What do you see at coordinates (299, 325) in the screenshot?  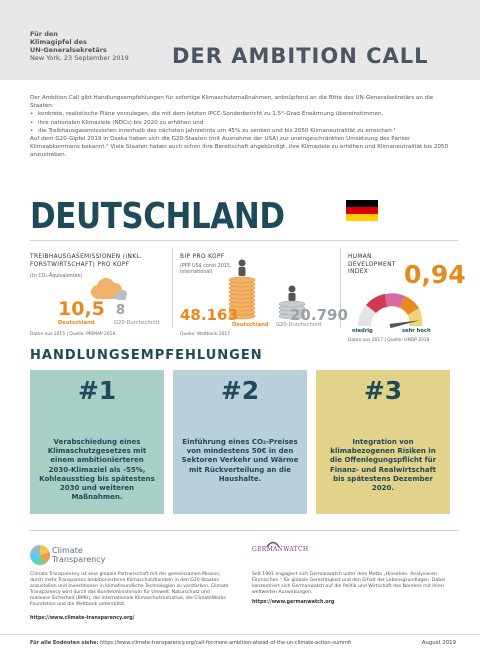 I see `gdp-compare-label: G20-Durchschnitt` at bounding box center [299, 325].